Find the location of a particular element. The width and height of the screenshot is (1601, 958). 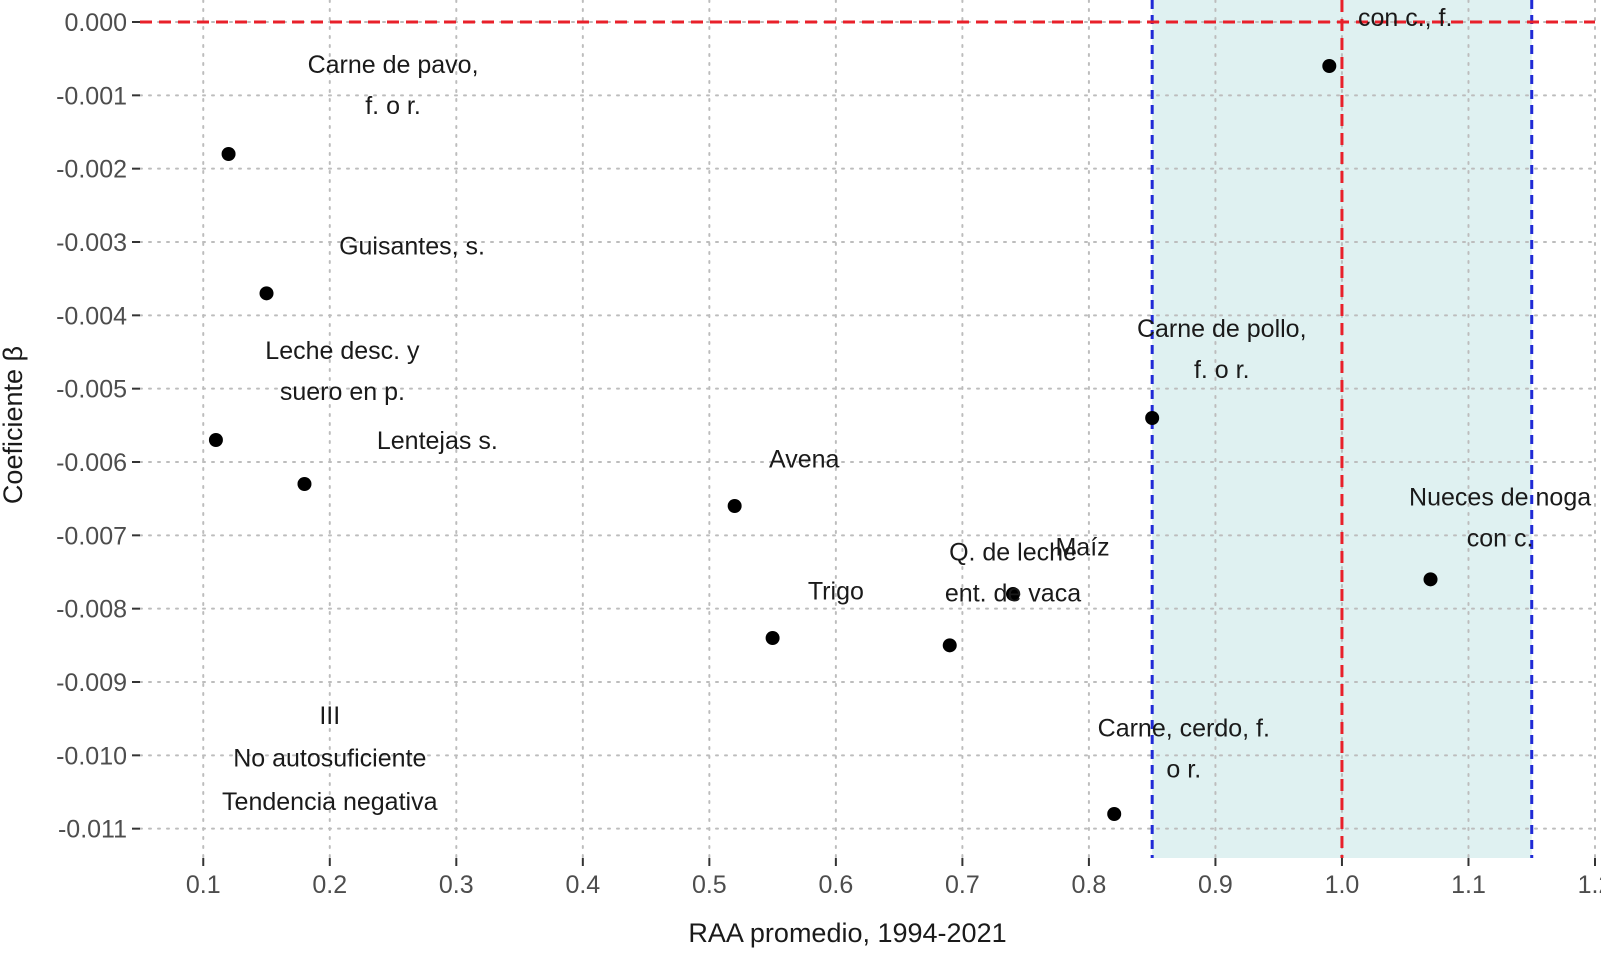

y-tick-label: -0.006 is located at coordinates (91, 463).